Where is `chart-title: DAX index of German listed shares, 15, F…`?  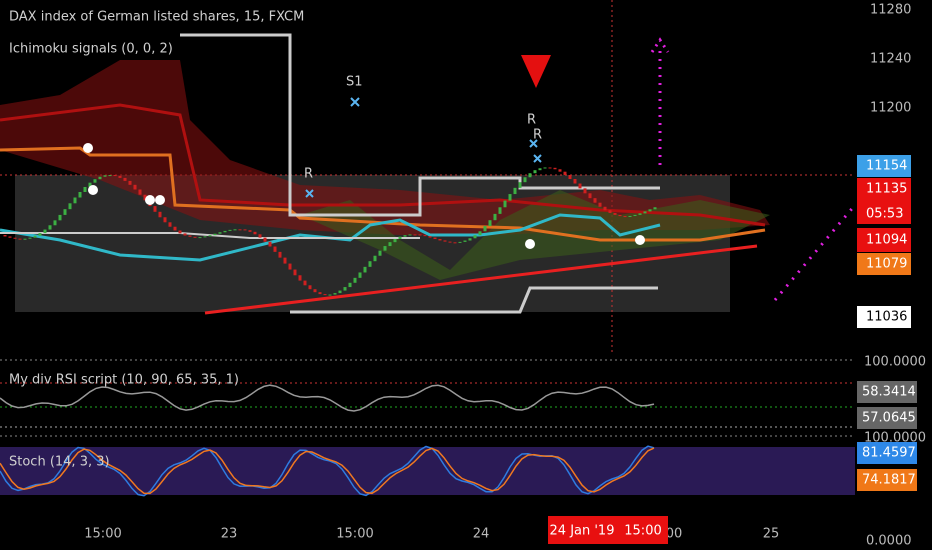 chart-title: DAX index of German listed shares, 15, F… is located at coordinates (156, 17).